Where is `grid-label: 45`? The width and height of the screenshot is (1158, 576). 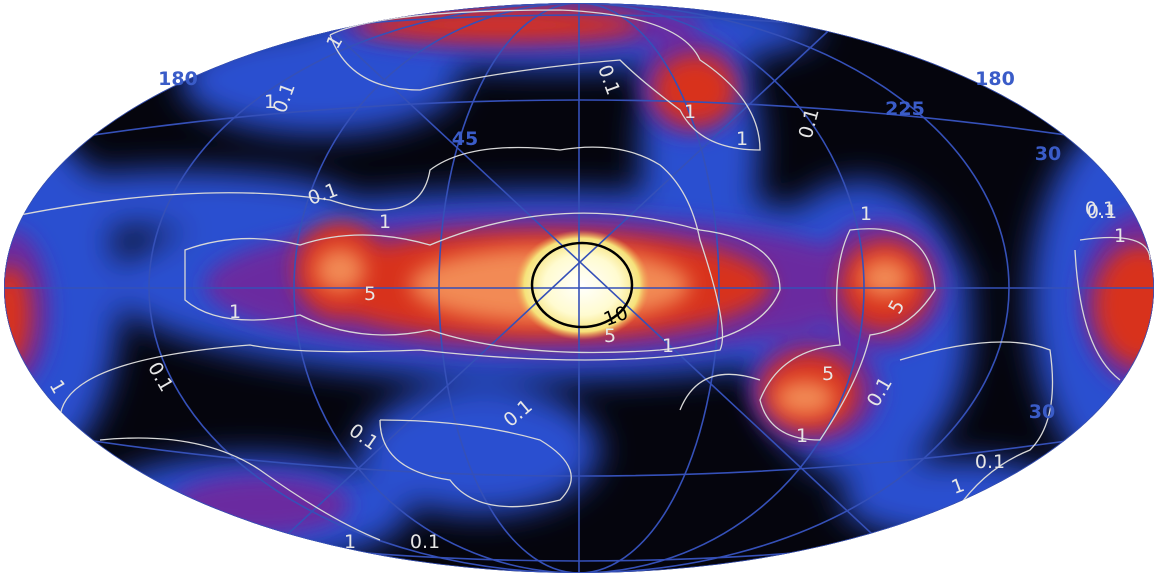 grid-label: 45 is located at coordinates (465, 139).